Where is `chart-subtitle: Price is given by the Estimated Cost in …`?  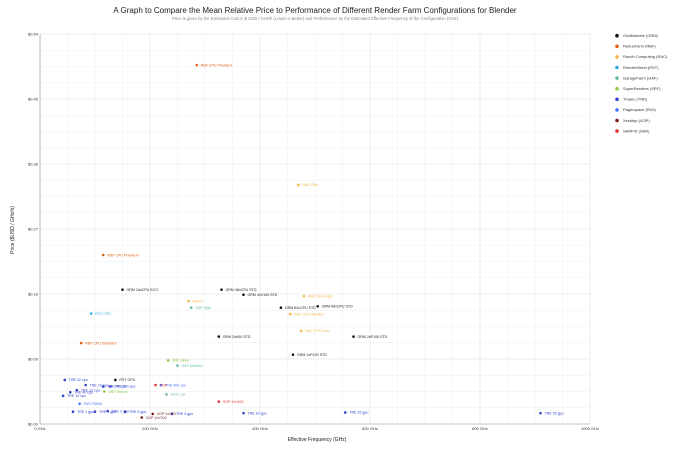
chart-subtitle: Price is given by the Estimated Cost in … is located at coordinates (315, 18).